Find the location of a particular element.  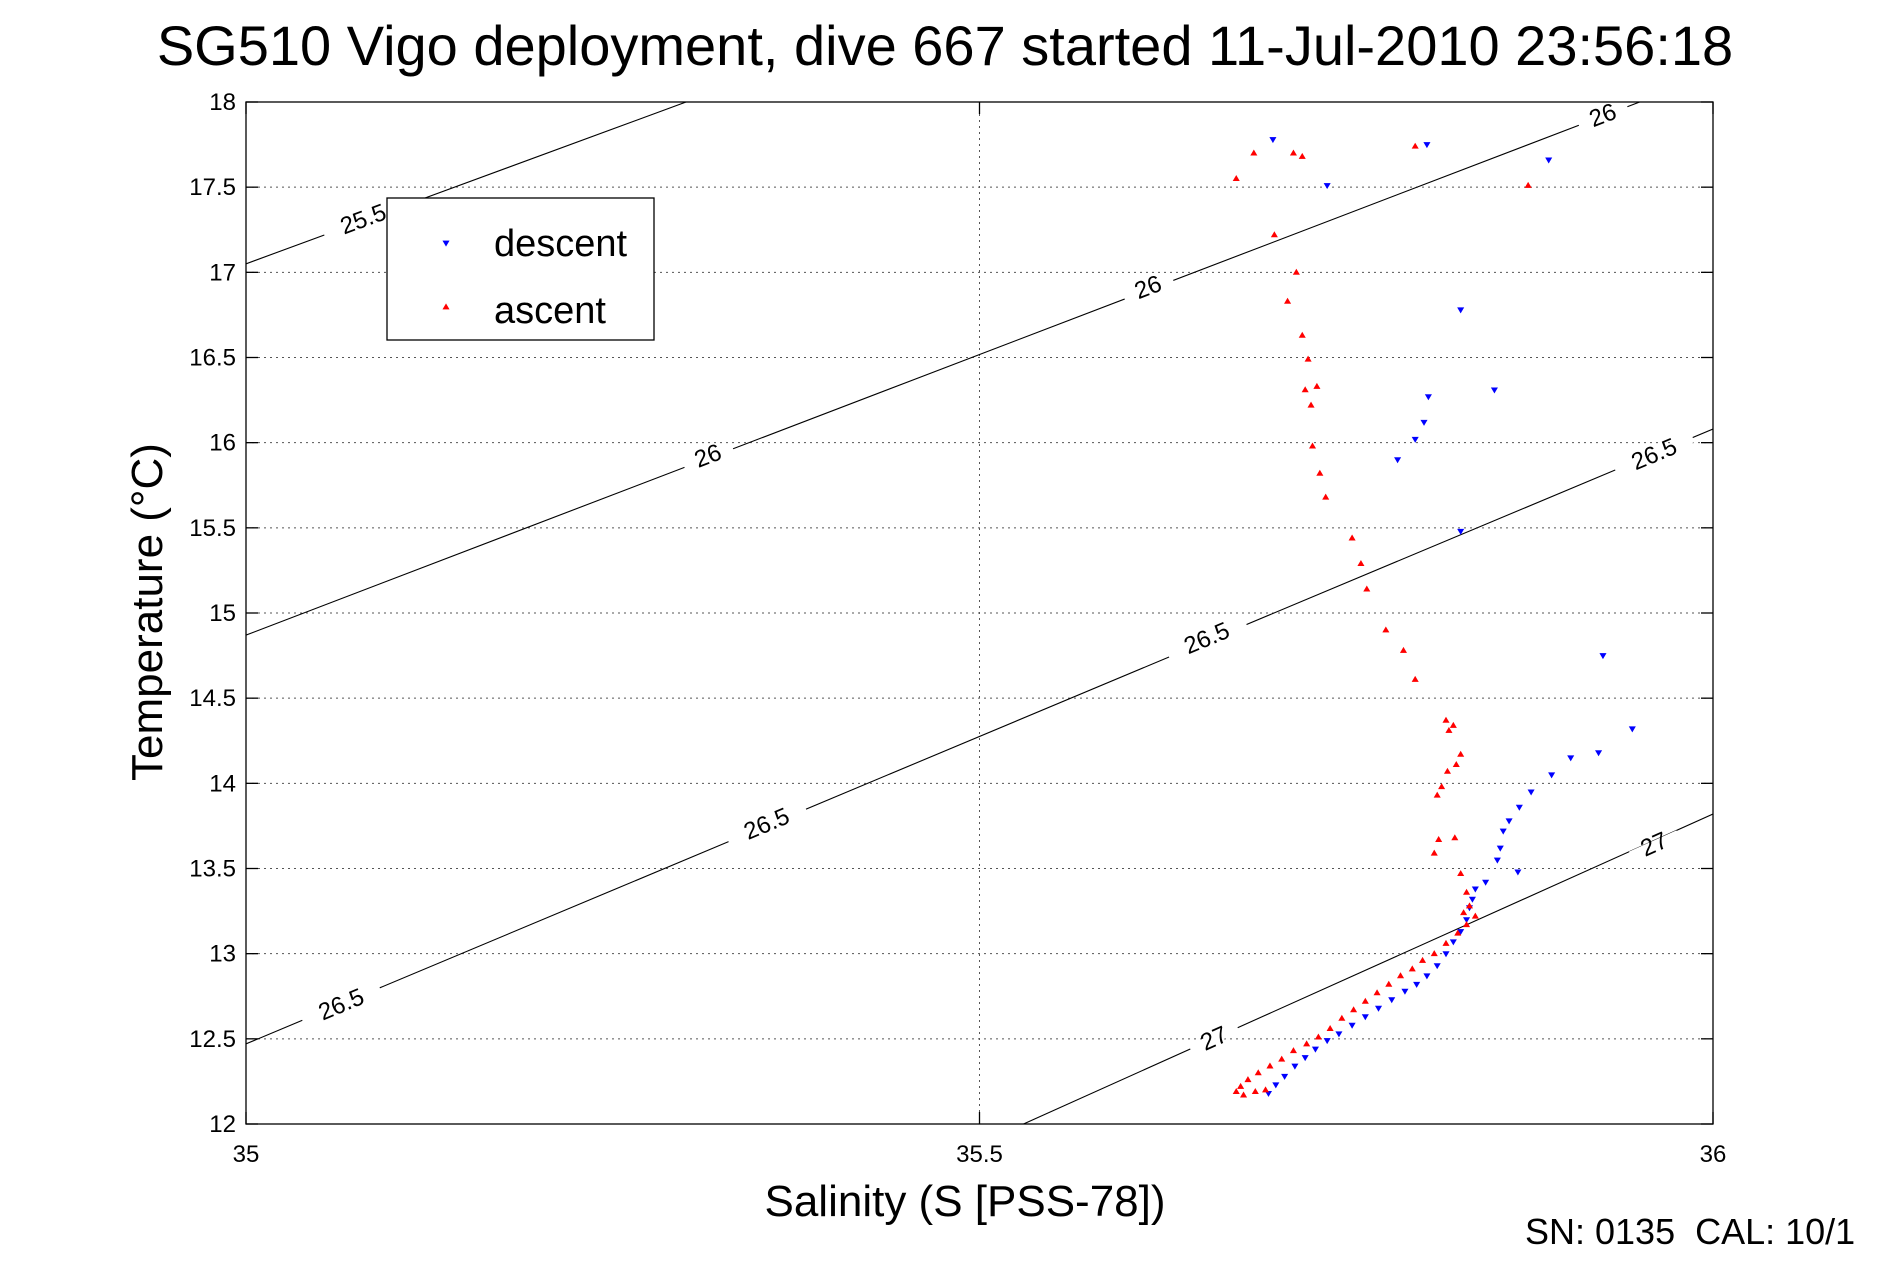

y-tick-label: 17.5 is located at coordinates (212, 187).